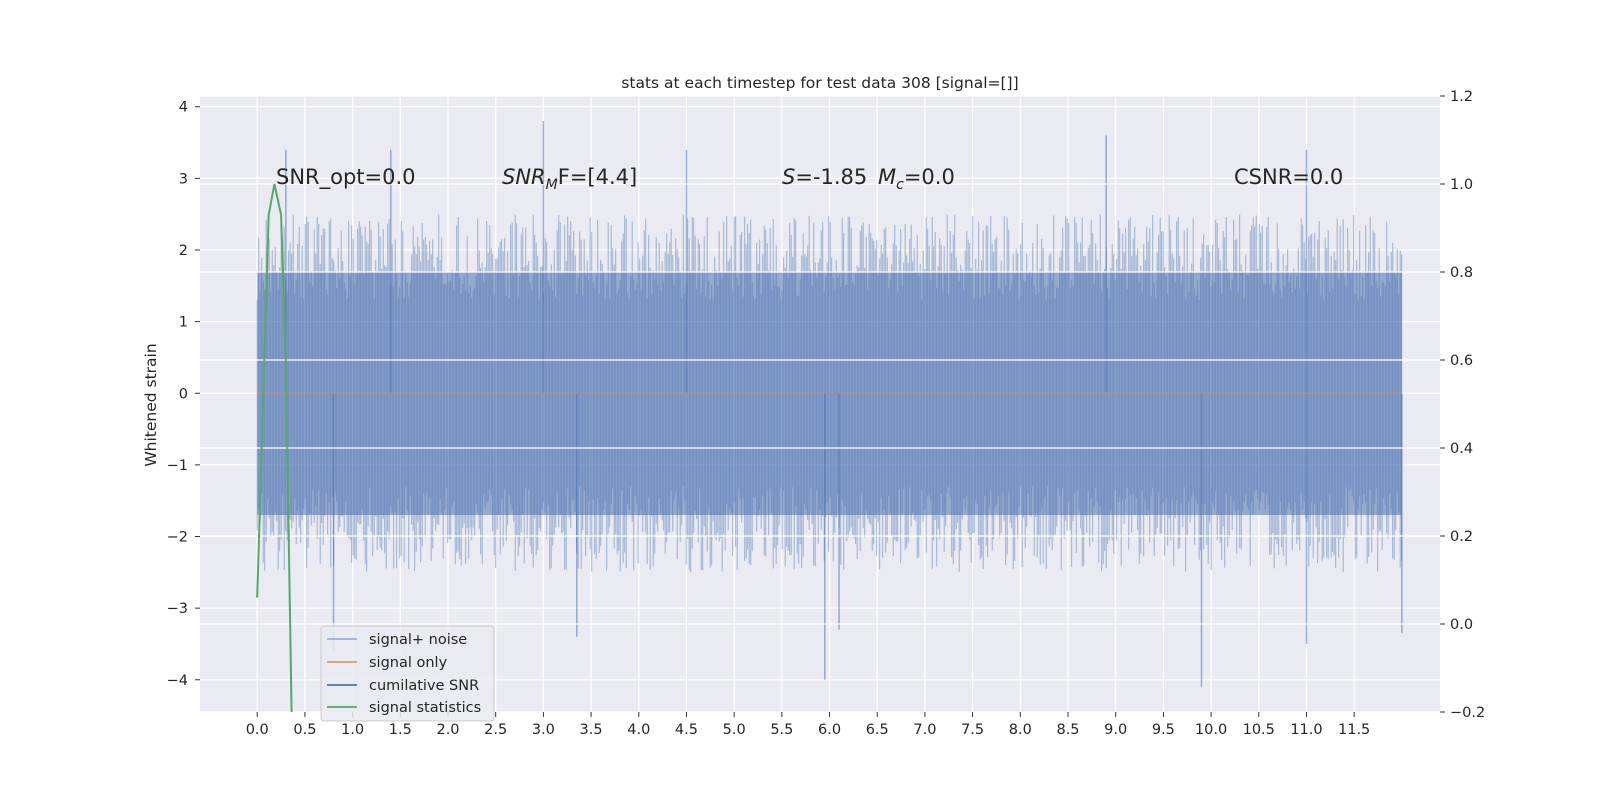 This screenshot has width=1600, height=800. I want to click on mc-main: M, so click(887, 177).